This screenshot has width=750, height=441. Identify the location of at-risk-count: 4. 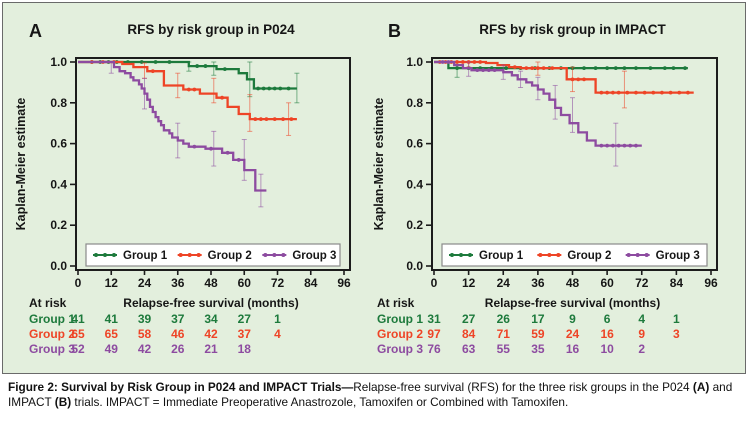
(277, 334).